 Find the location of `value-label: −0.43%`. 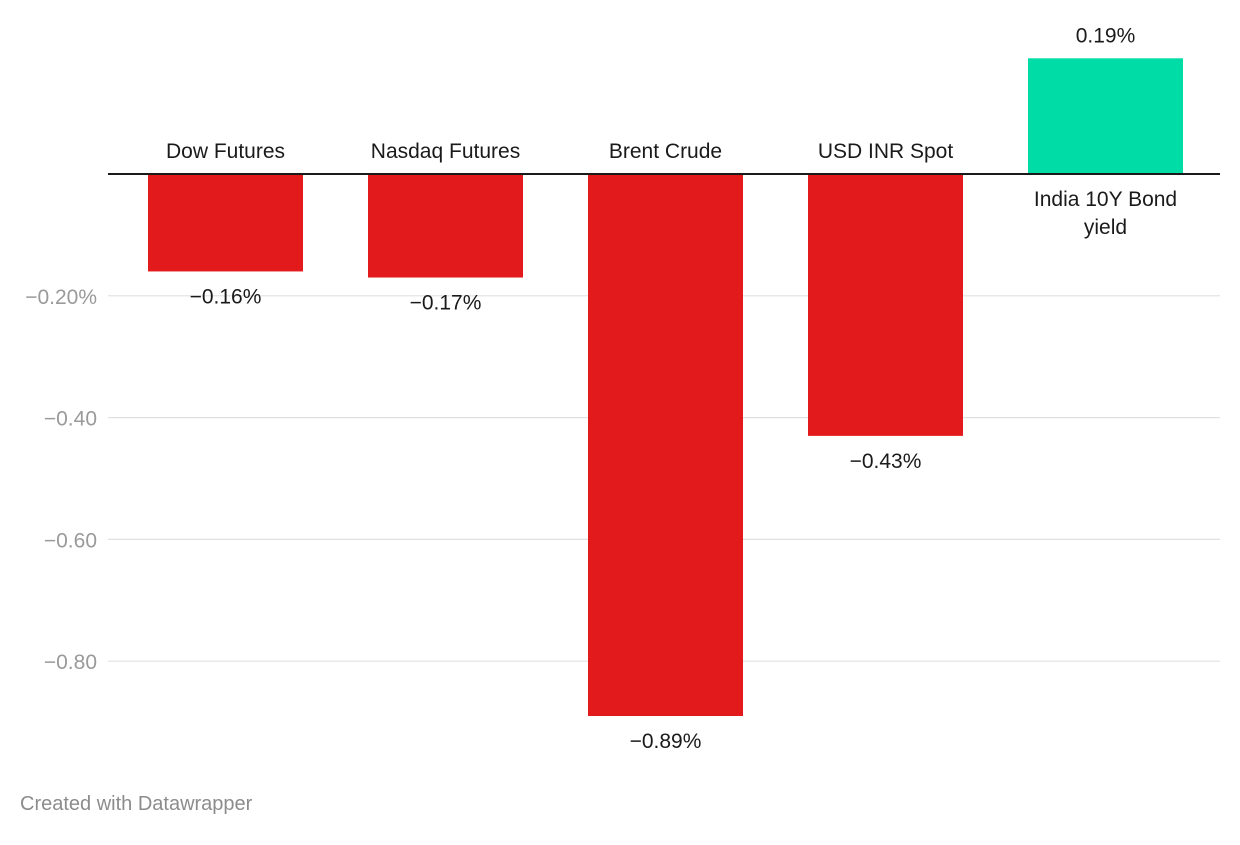

value-label: −0.43% is located at coordinates (886, 461).